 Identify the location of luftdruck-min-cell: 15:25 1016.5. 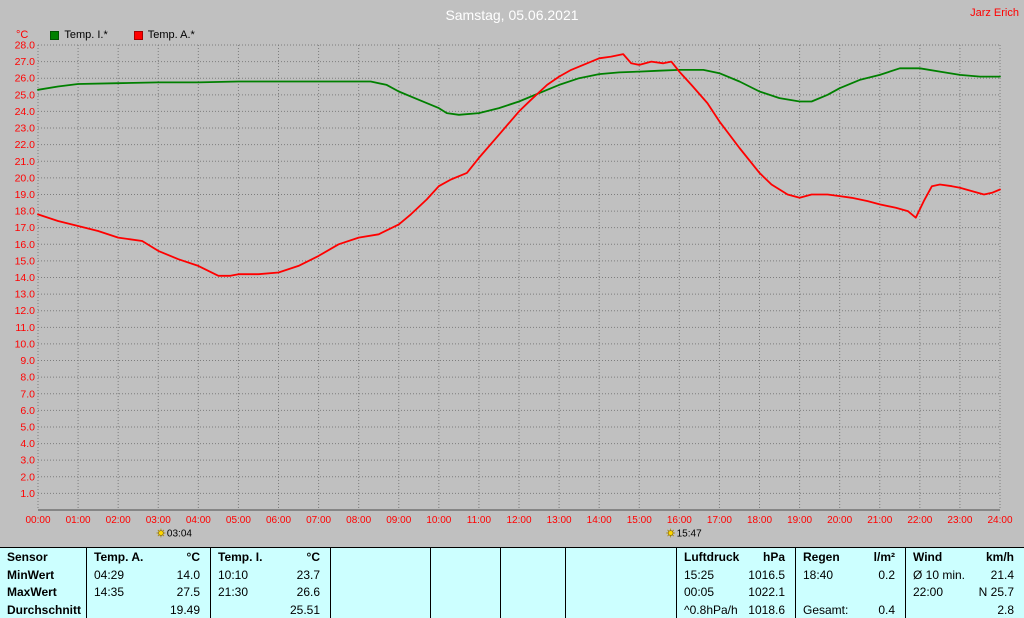
(735, 574).